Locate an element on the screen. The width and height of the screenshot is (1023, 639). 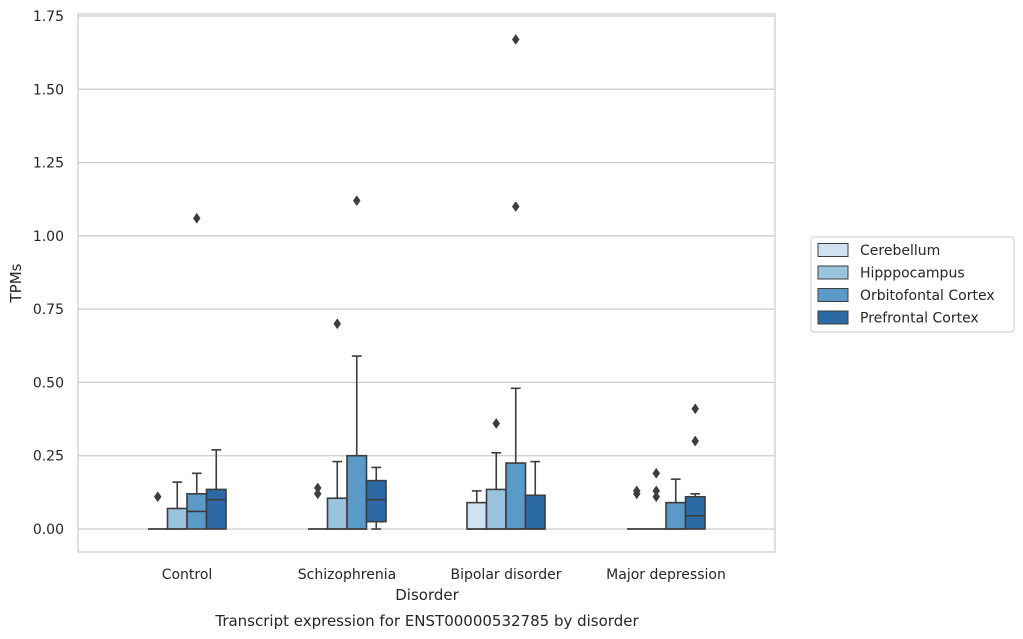
x-tick-label: Major depression is located at coordinates (666, 575).